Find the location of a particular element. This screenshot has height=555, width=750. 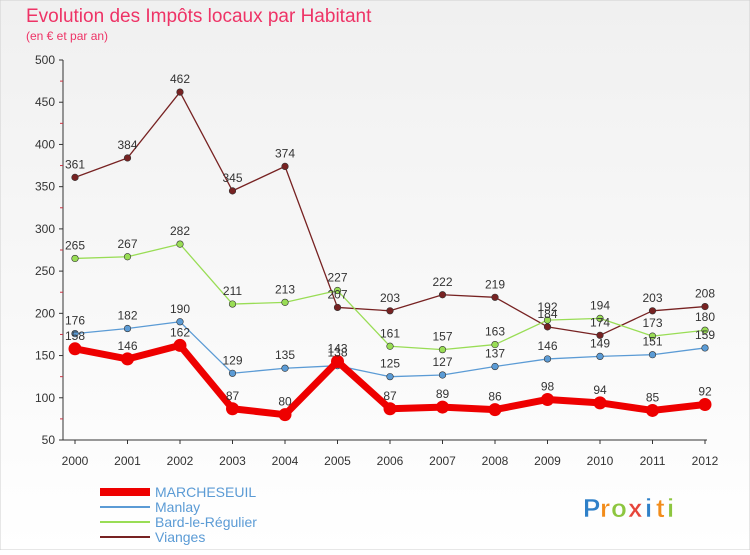

y-tick-label: 50 is located at coordinates (49, 440).